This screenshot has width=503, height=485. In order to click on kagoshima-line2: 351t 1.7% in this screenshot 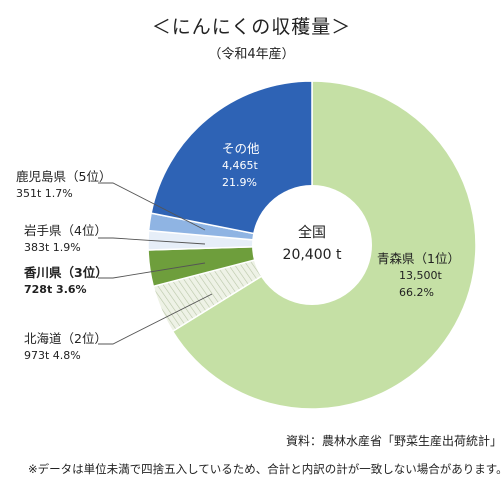, I will do `click(44, 193)`.